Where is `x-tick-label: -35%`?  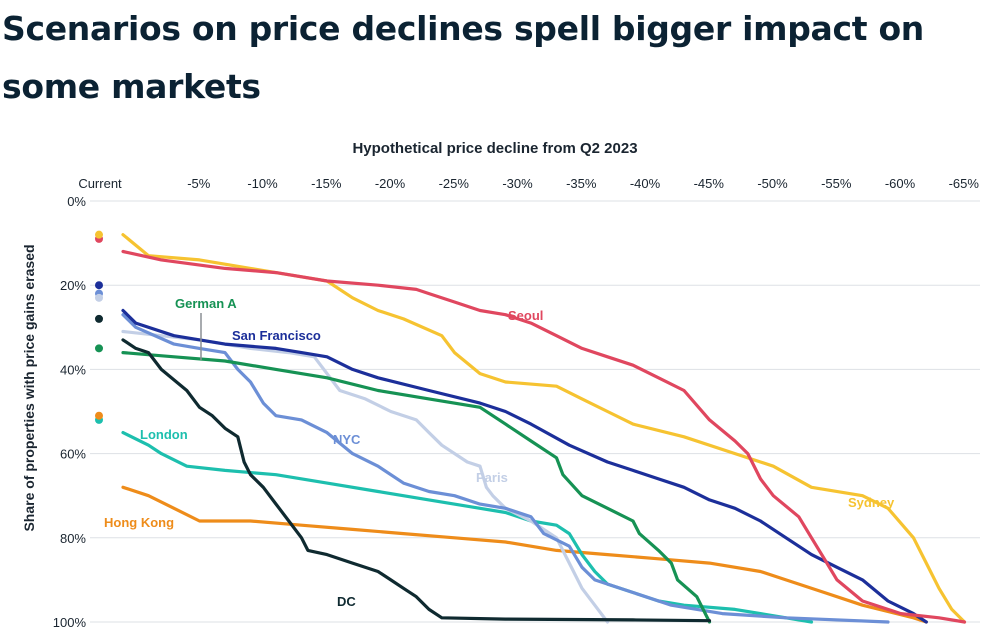 x-tick-label: -35% is located at coordinates (581, 183).